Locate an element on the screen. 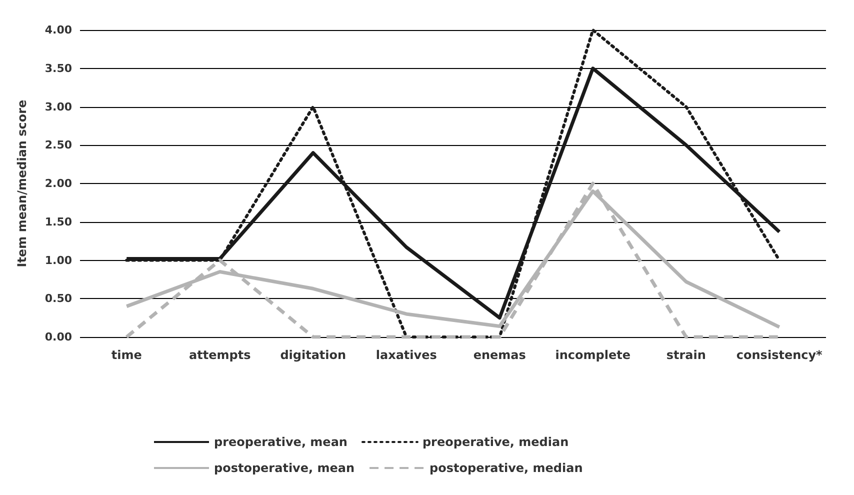 The image size is (854, 495). y-tick-label: 0.00 is located at coordinates (58, 337).